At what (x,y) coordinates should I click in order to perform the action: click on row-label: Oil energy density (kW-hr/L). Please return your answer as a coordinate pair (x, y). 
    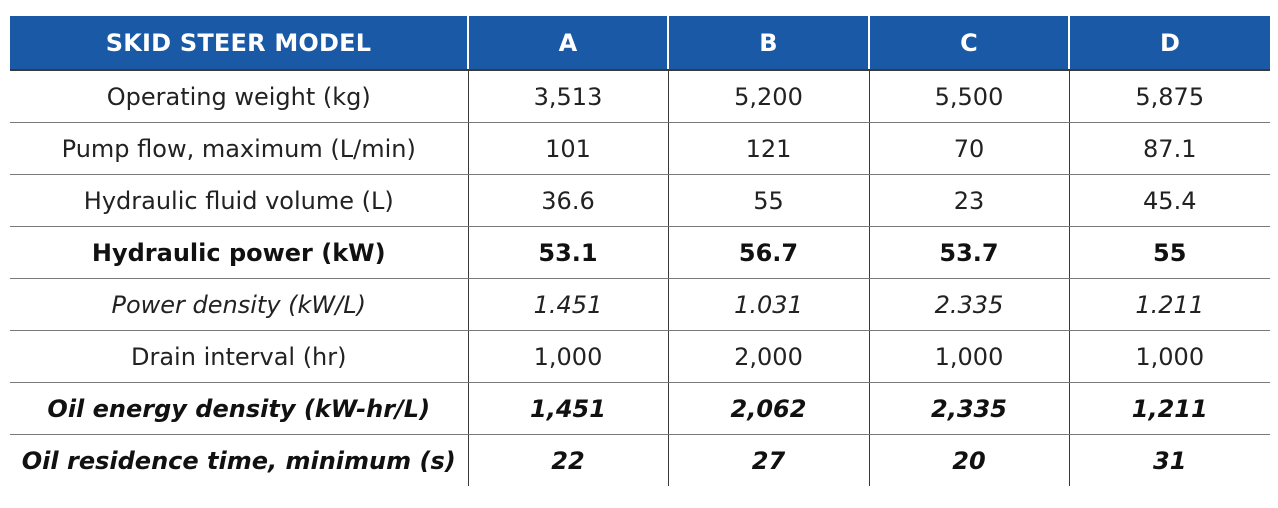
    Looking at the image, I should click on (239, 408).